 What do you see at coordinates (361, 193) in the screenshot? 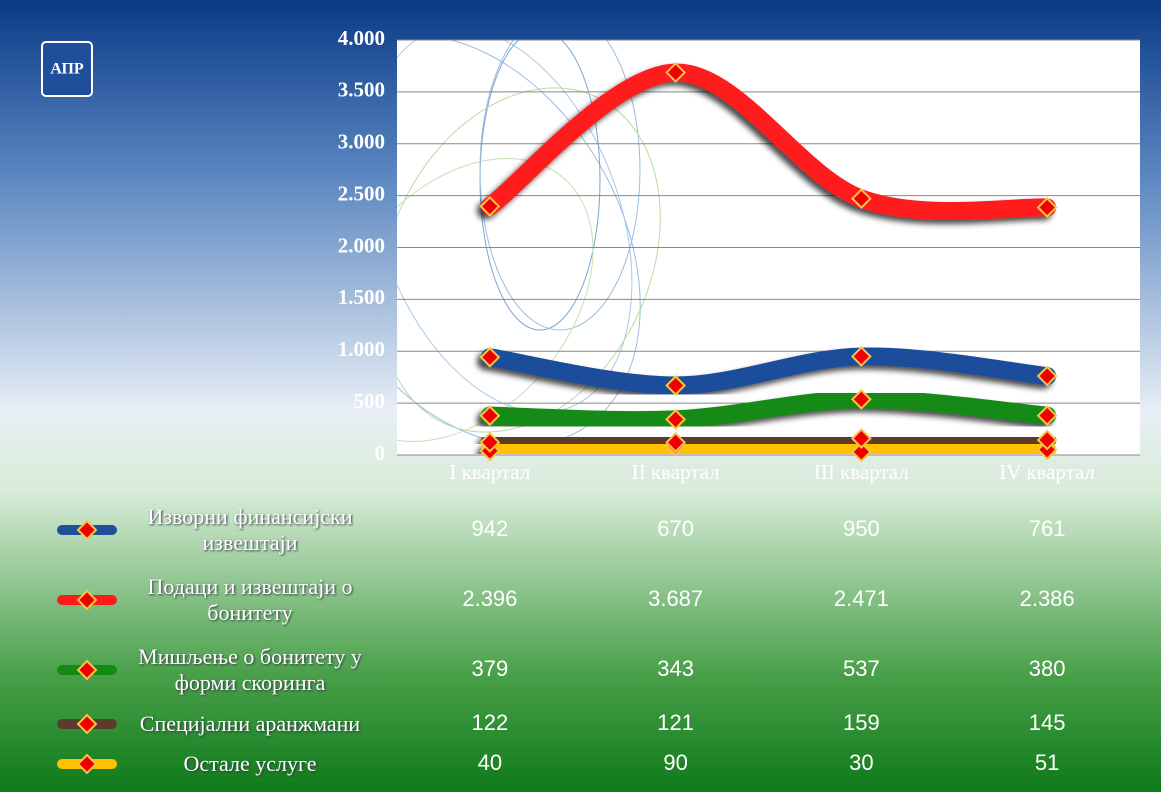
I see `y-tick-label: 2.500` at bounding box center [361, 193].